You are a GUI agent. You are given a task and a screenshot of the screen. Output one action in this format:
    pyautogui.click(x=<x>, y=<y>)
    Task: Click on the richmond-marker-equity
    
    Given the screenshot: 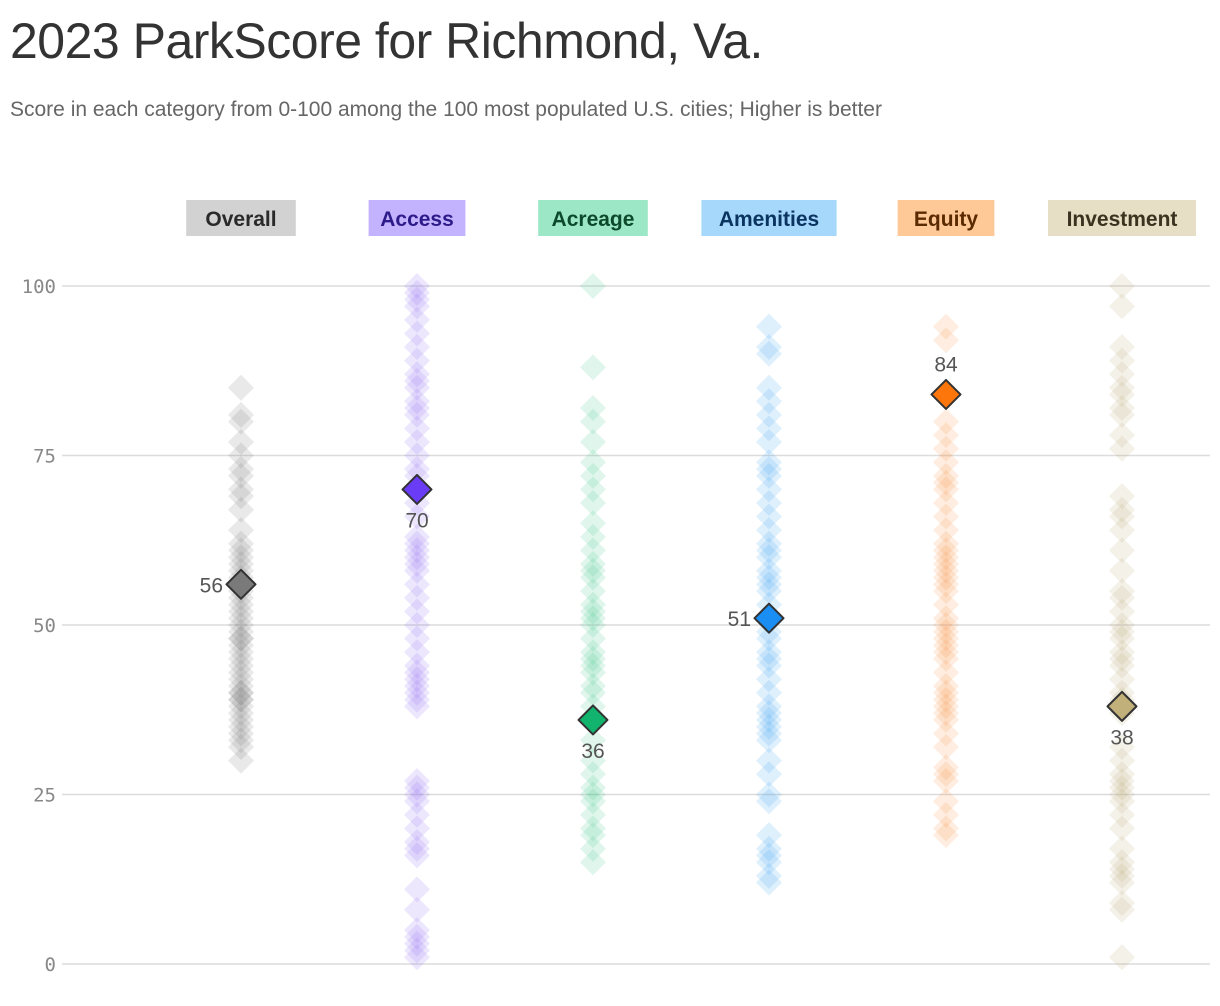 What is the action you would take?
    pyautogui.click(x=946, y=394)
    